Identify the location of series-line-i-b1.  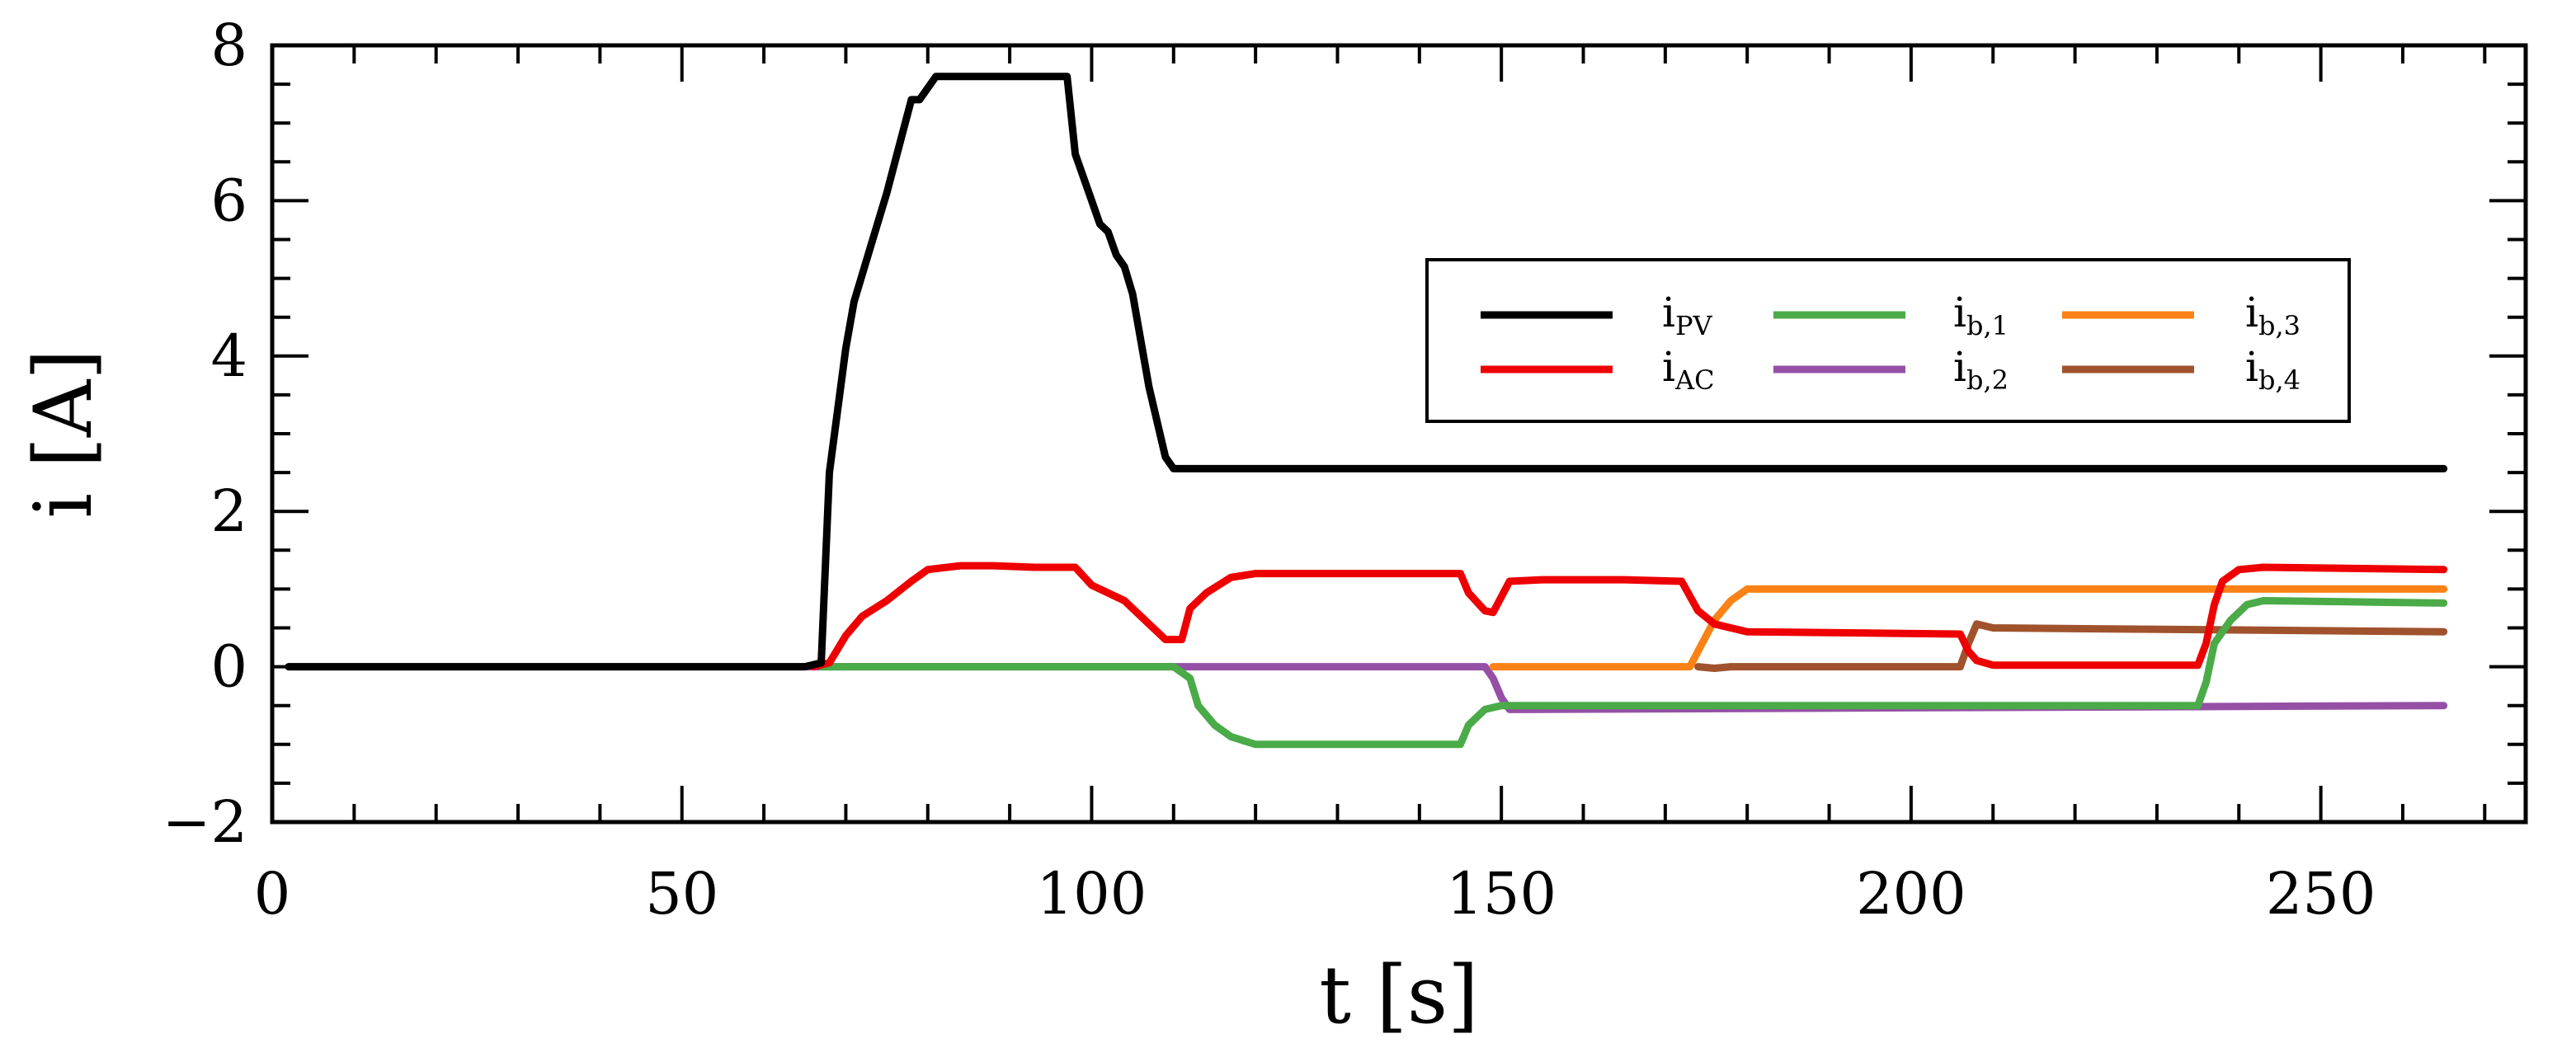
(1633, 673).